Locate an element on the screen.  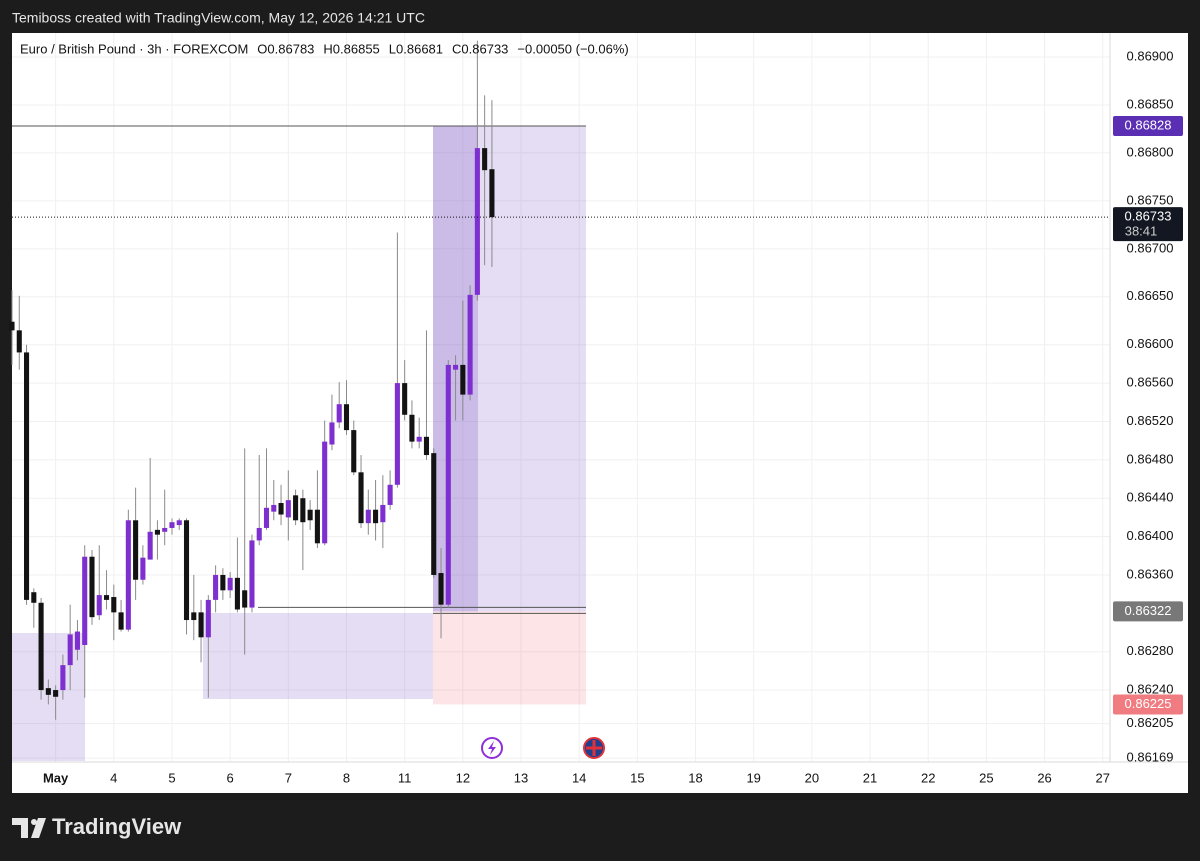
x-tick-label: 14 is located at coordinates (579, 777).